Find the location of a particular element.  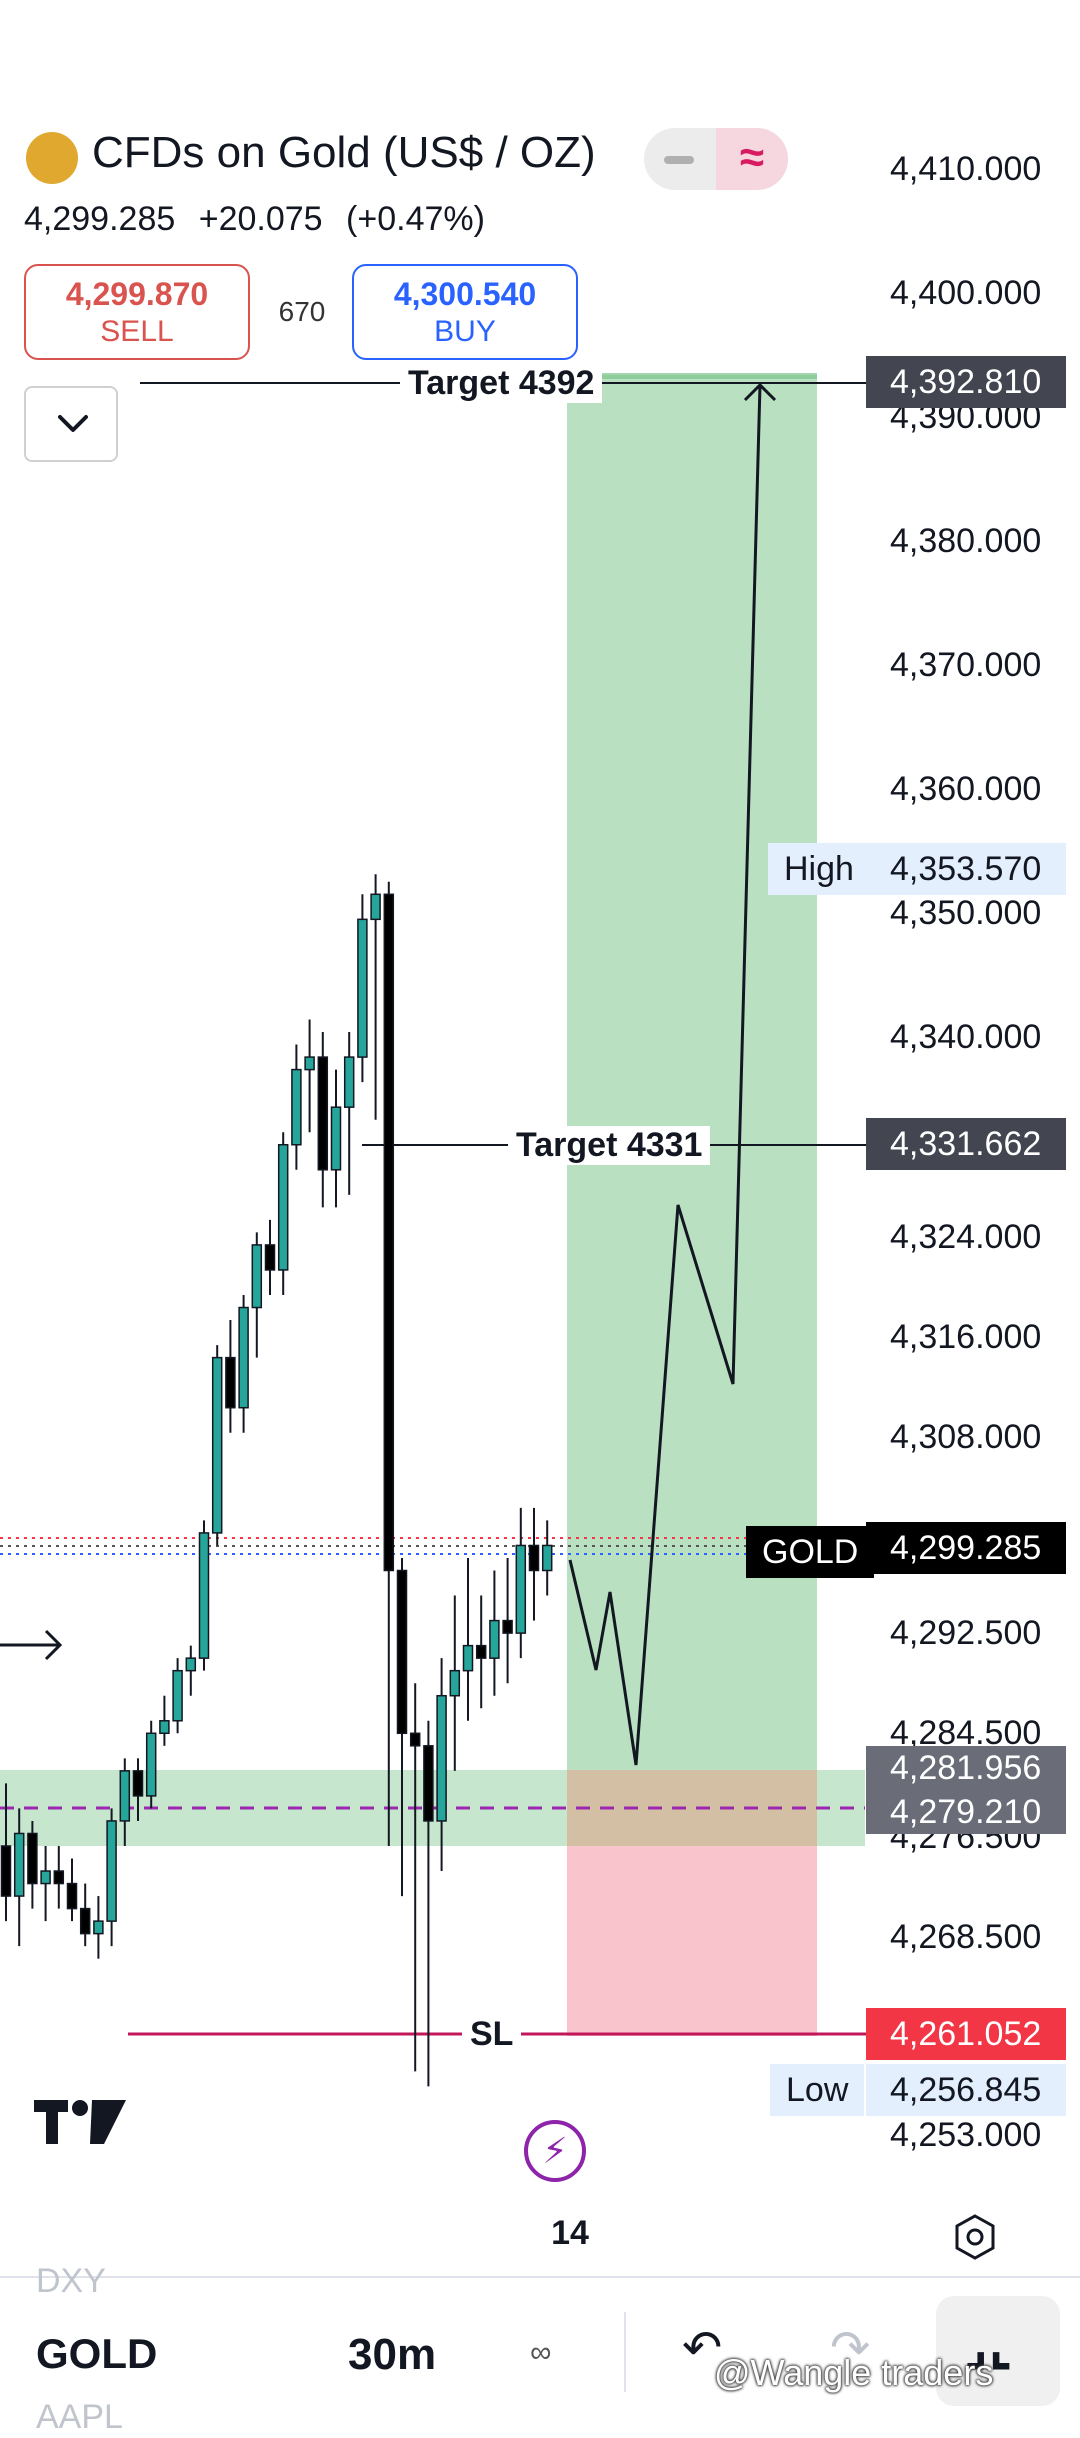

current-price-tag: 4,299.285 is located at coordinates (966, 1548).